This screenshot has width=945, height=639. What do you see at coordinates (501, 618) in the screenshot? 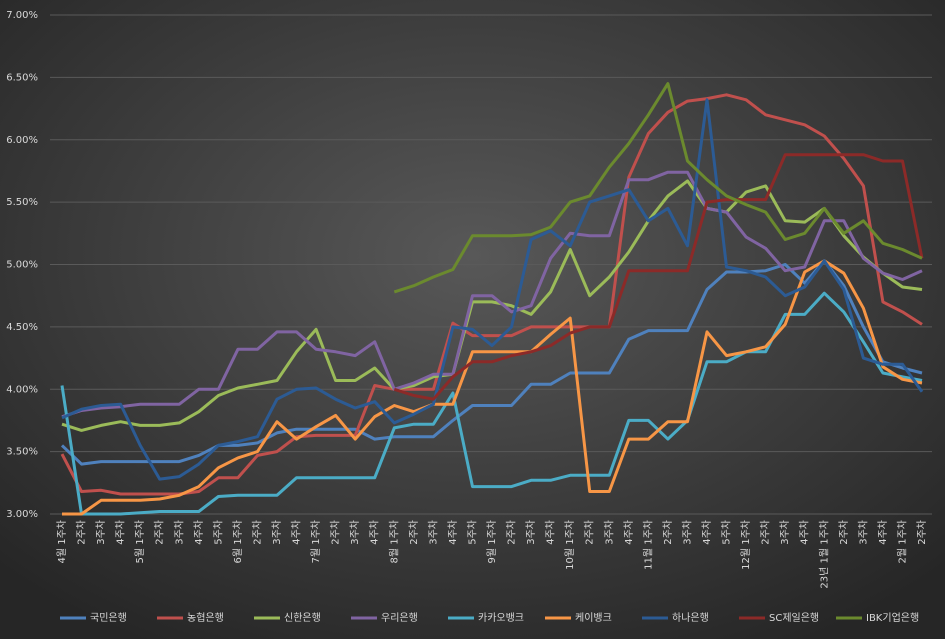
I see `legend-label: 카카오뱅크` at bounding box center [501, 618].